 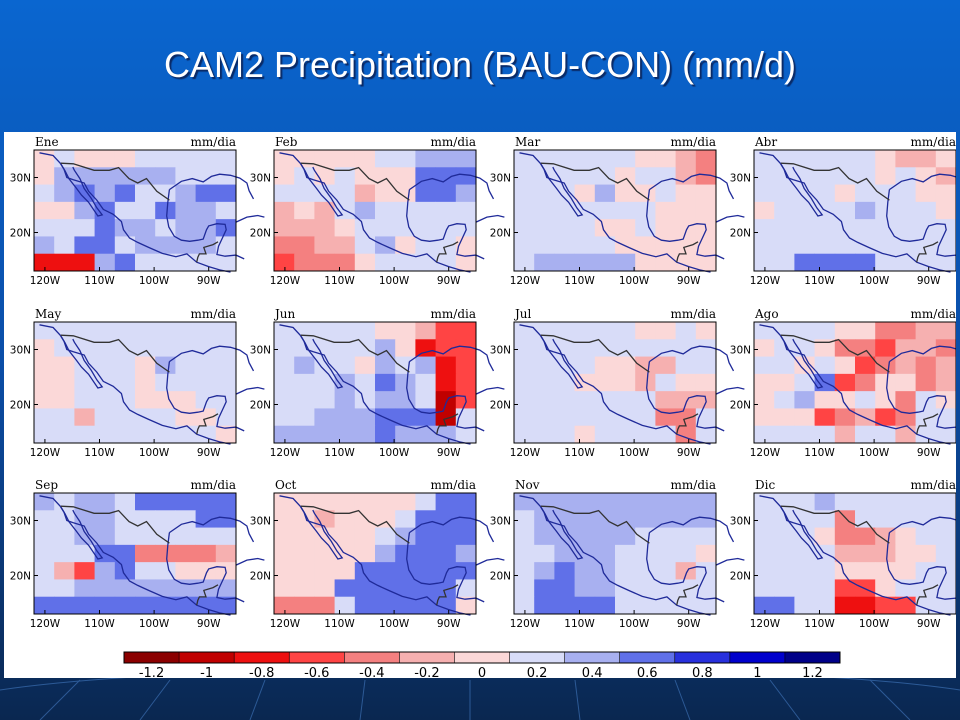 I want to click on map-panel-feb: Feb mm/dia 120W 110W 100W 90W 30N 20N, so click(x=377, y=211).